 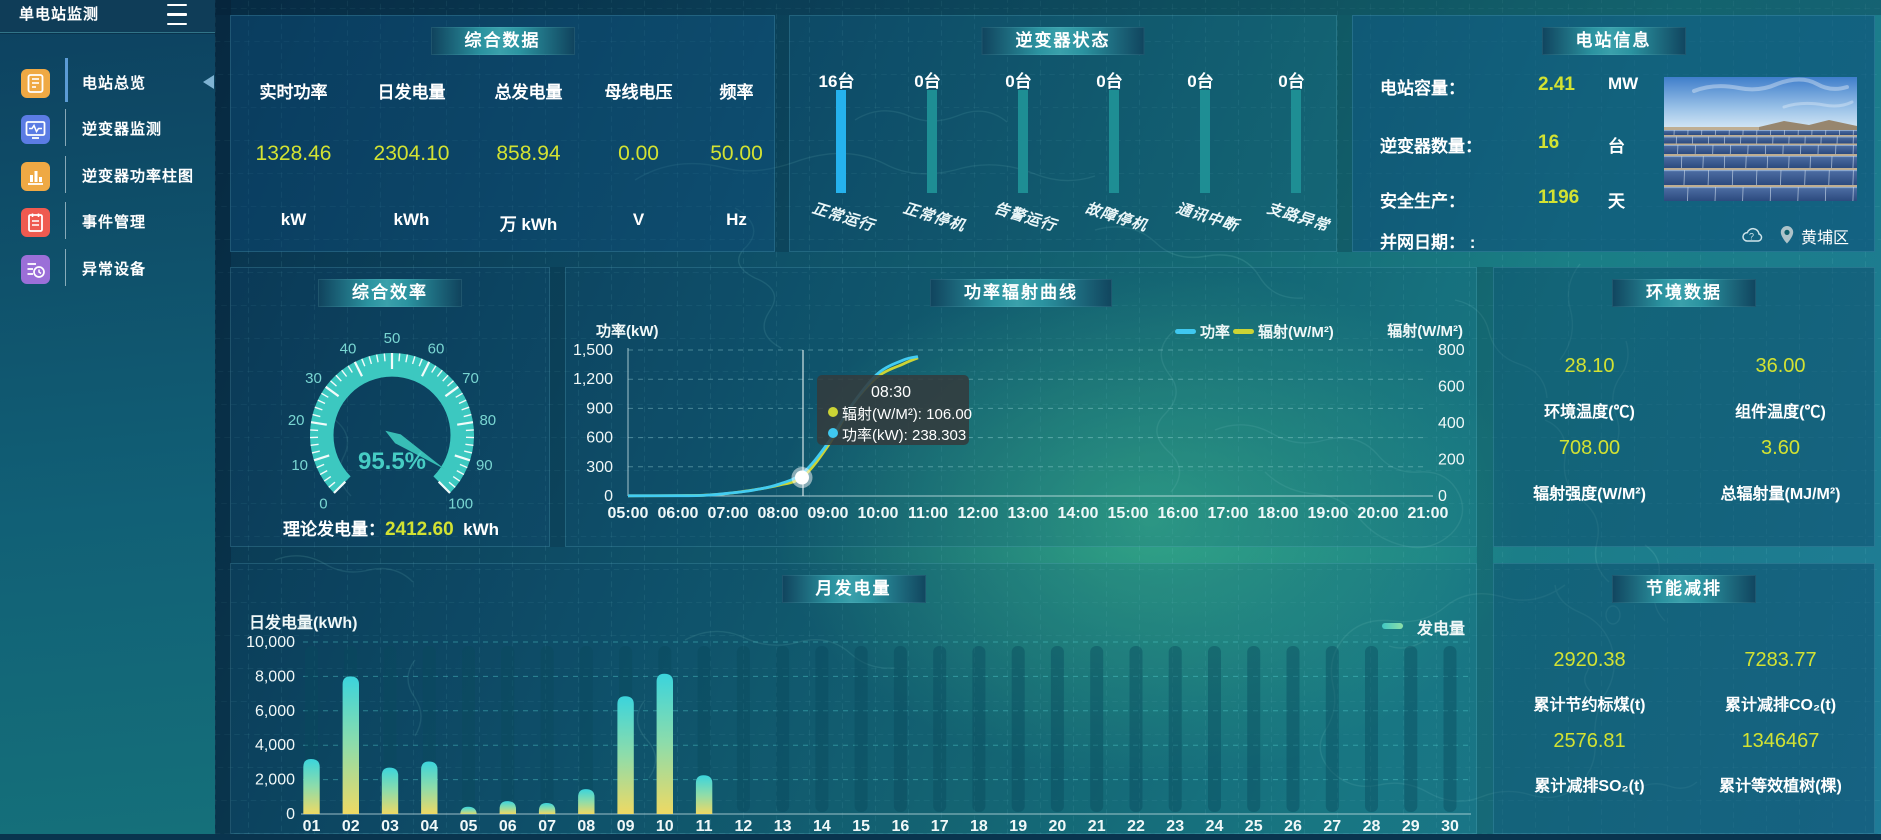 I want to click on svg-text: 80, so click(x=487, y=420).